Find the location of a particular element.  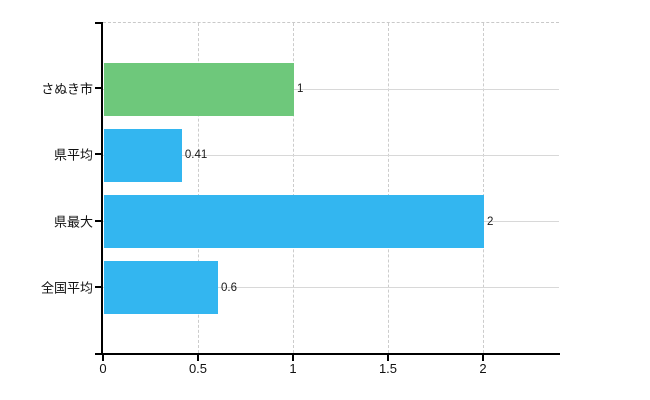

category-label: 県最大 is located at coordinates (73, 222).